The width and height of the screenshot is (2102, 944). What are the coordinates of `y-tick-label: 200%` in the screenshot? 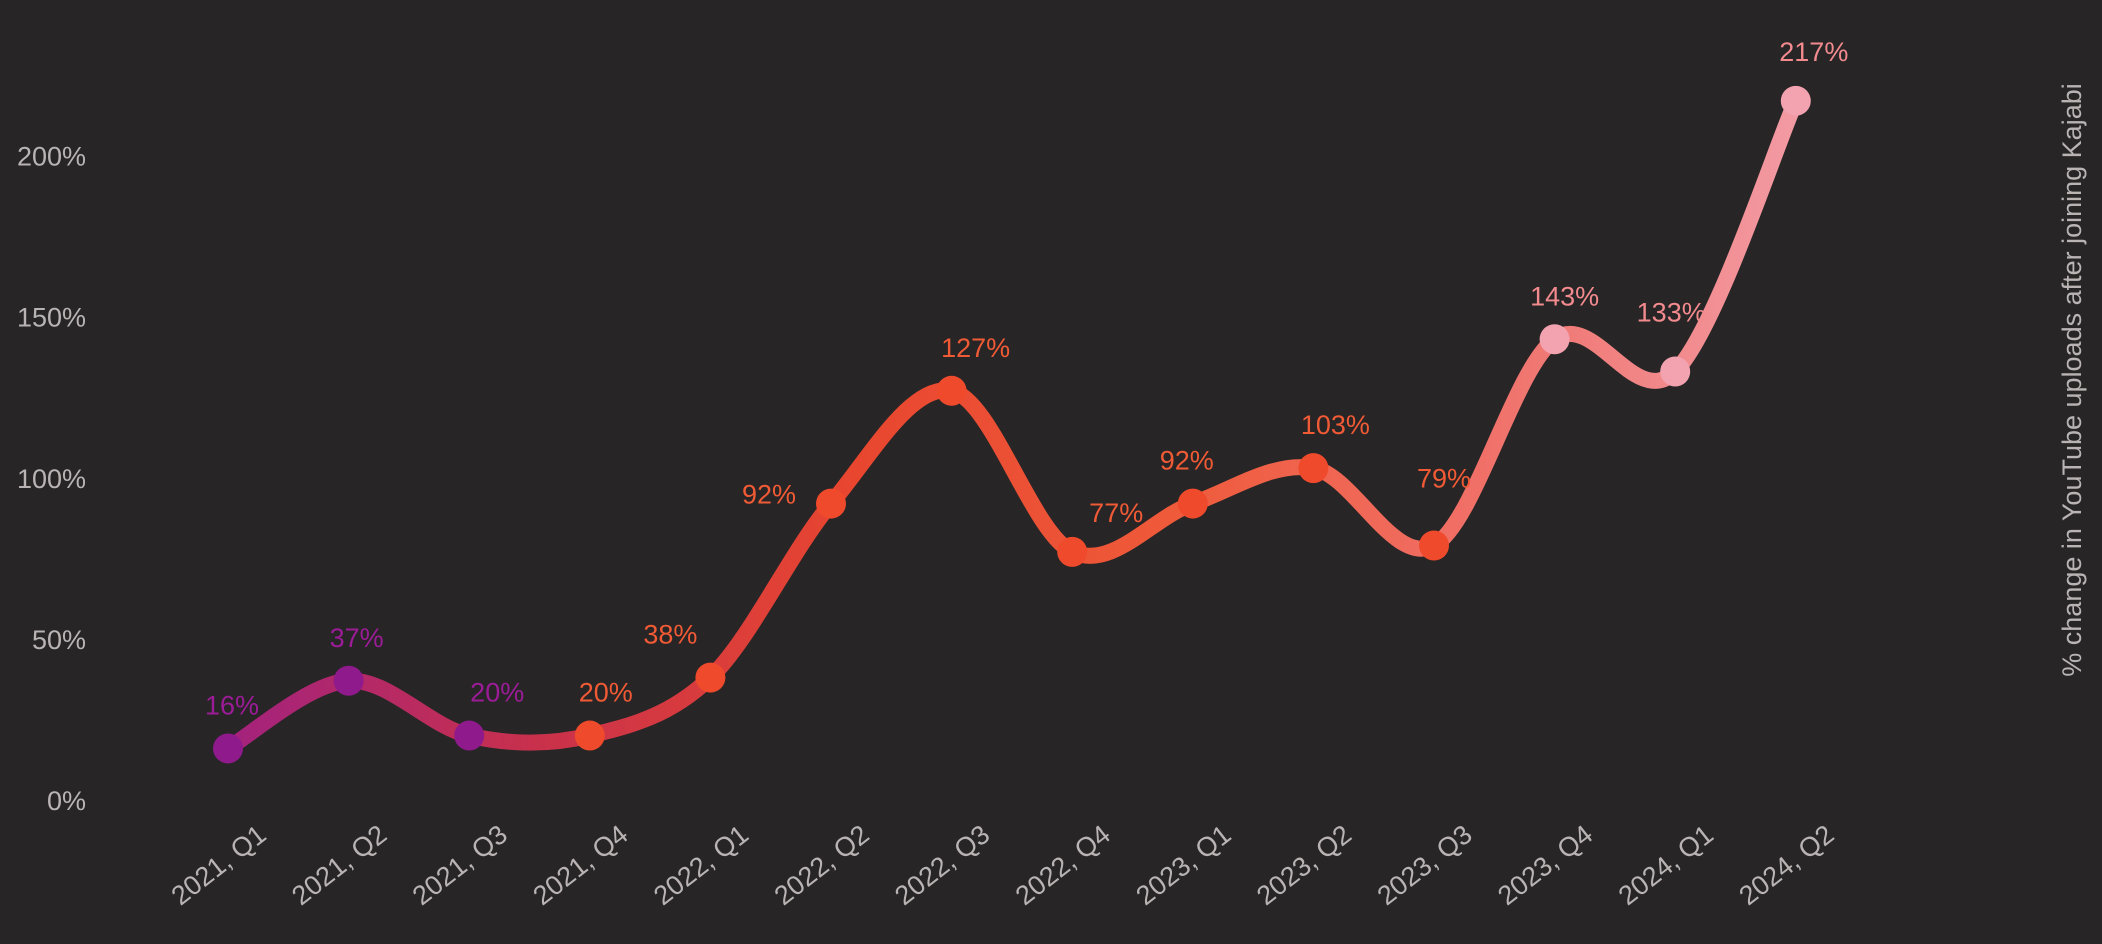 It's located at (51, 157).